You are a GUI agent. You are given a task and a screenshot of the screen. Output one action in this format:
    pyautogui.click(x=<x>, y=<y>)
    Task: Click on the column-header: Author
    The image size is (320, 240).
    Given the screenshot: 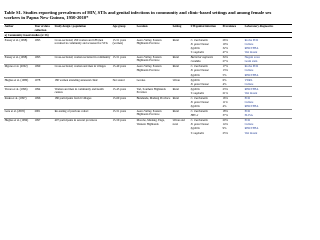 What is the action you would take?
    pyautogui.click(x=19, y=28)
    